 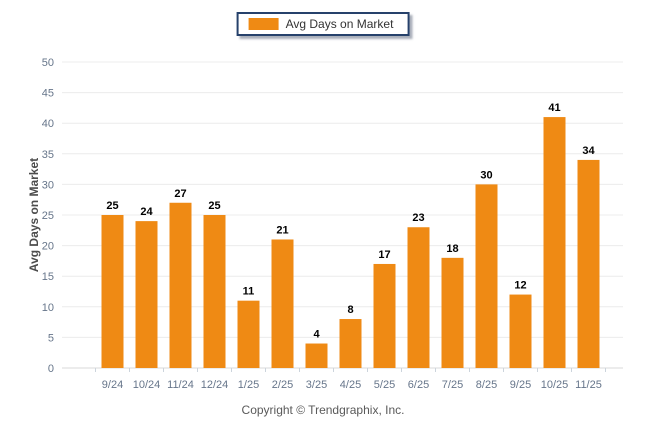 What do you see at coordinates (48, 185) in the screenshot?
I see `y-tick-label: 30` at bounding box center [48, 185].